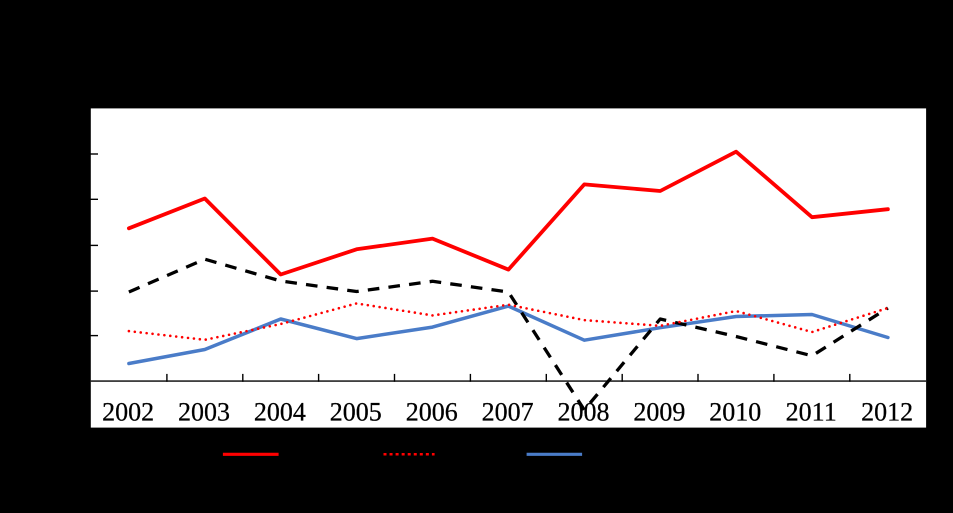 The image size is (953, 513). What do you see at coordinates (811, 411) in the screenshot?
I see `svg-text: 2011` at bounding box center [811, 411].